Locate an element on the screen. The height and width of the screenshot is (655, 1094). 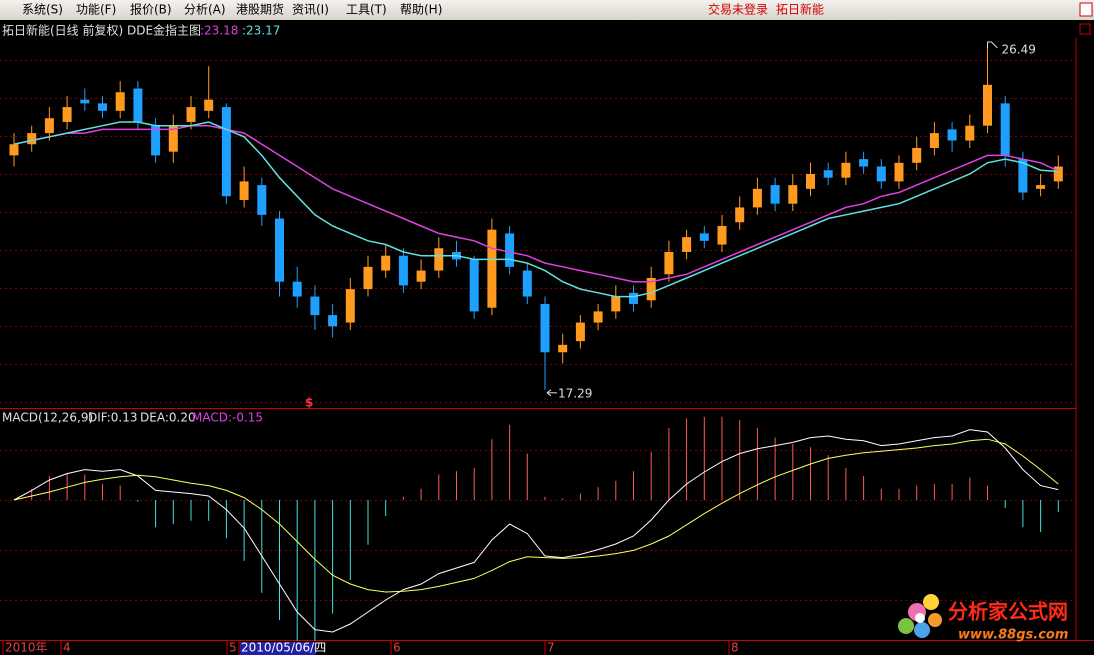
menu-item: 港股期货 is located at coordinates (260, 9).